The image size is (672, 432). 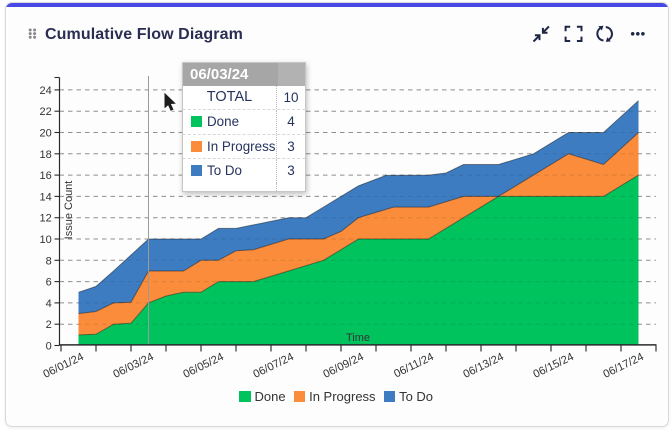 What do you see at coordinates (49, 283) in the screenshot?
I see `svg-text: 6` at bounding box center [49, 283].